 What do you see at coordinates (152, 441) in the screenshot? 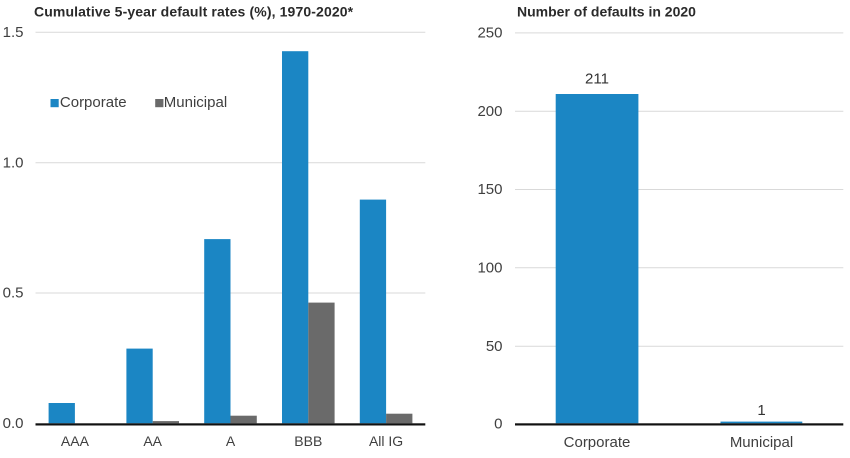
I see `svg-text: AA` at bounding box center [152, 441].